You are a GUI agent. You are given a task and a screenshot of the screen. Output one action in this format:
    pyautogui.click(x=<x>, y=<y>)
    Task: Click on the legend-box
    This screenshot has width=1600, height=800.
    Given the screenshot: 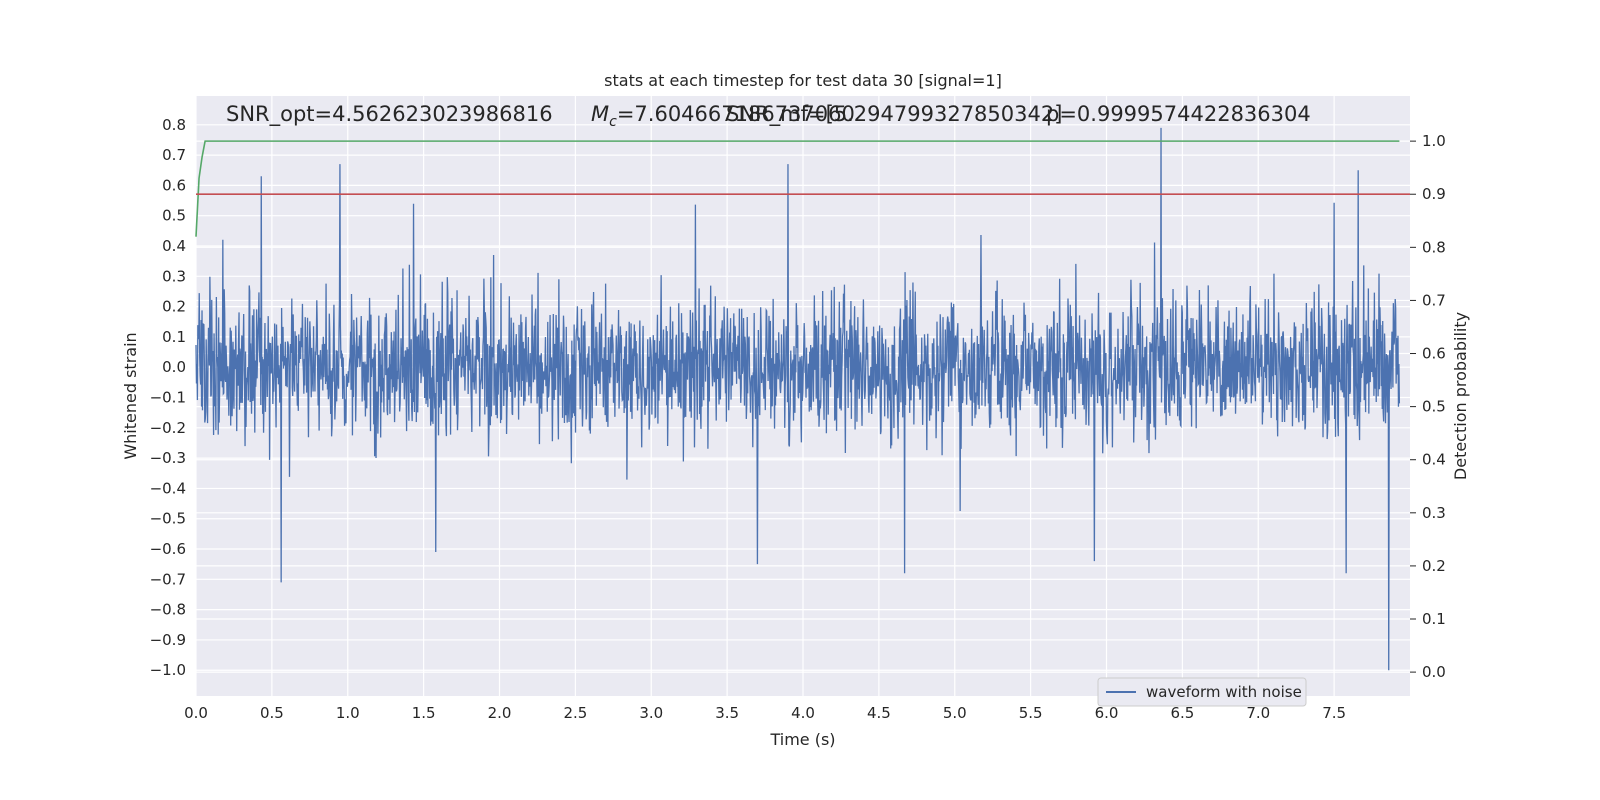 What is the action you would take?
    pyautogui.click(x=1202, y=692)
    